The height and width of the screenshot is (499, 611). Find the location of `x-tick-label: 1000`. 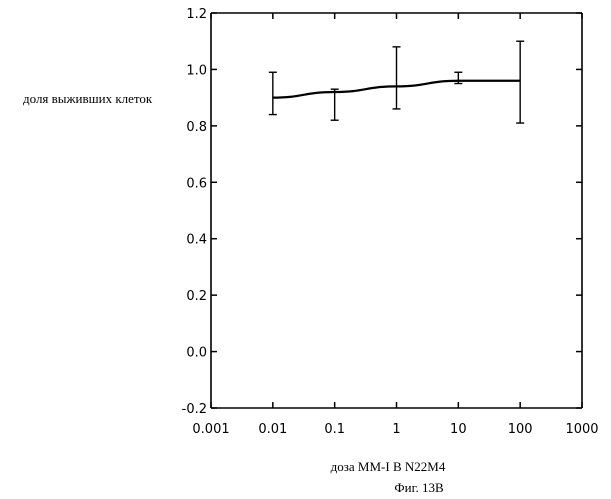

x-tick-label: 1000 is located at coordinates (581, 429).